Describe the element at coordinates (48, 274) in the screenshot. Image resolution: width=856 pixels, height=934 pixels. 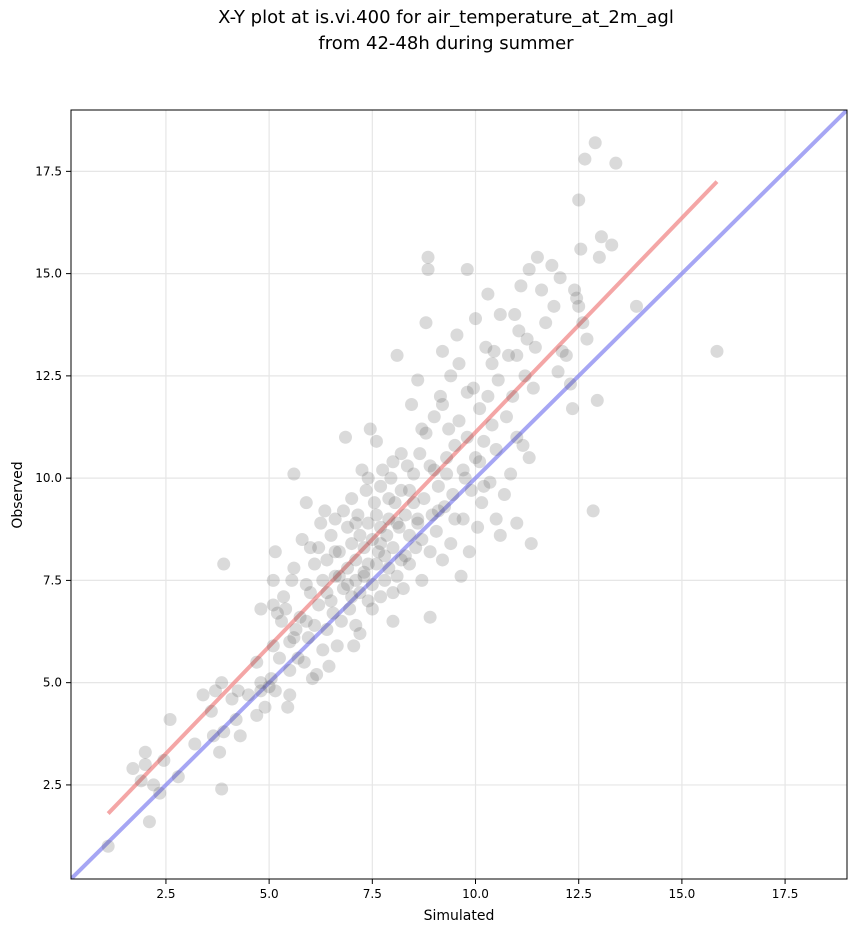
I see `y-tick-label: 15.0` at that location.